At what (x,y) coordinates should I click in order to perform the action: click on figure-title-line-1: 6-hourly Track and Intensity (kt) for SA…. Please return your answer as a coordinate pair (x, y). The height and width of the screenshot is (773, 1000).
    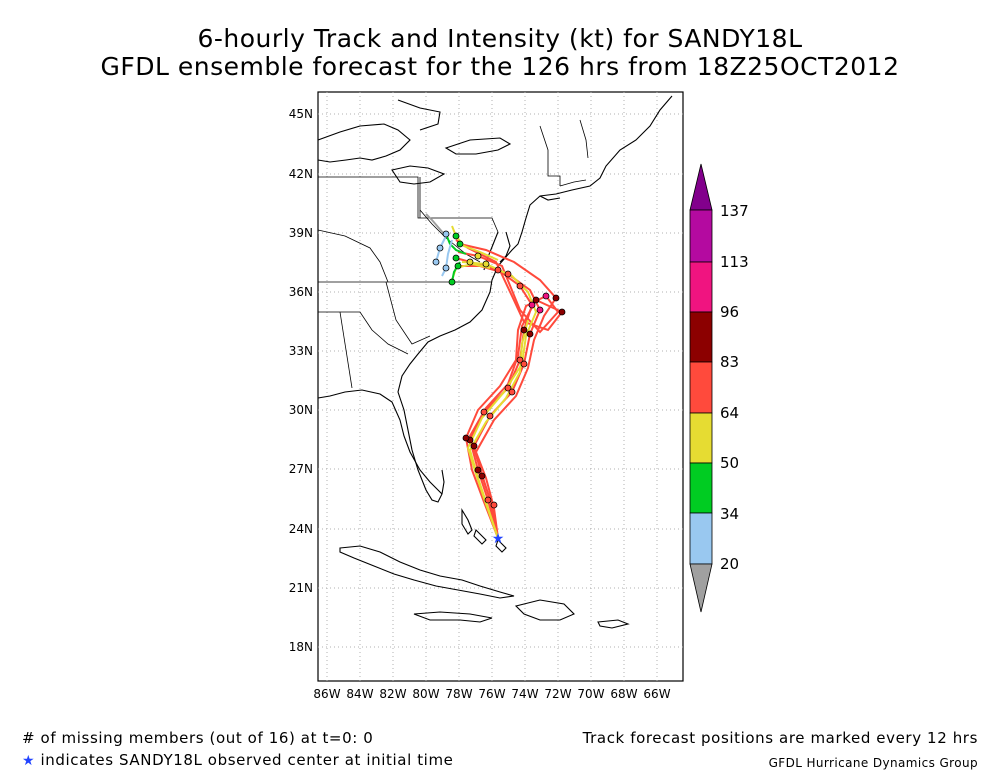
    Looking at the image, I should click on (500, 38).